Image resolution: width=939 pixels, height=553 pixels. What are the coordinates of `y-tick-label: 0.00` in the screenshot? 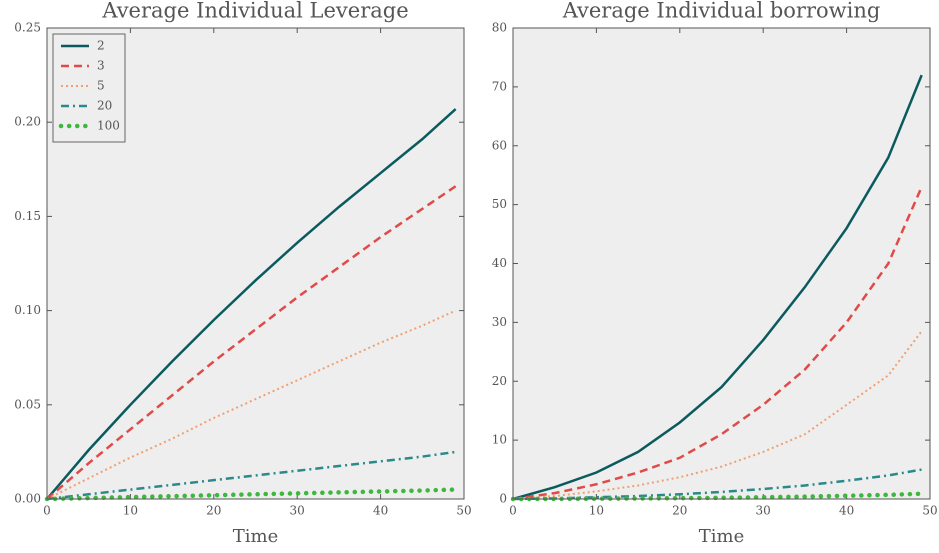 It's located at (27, 499).